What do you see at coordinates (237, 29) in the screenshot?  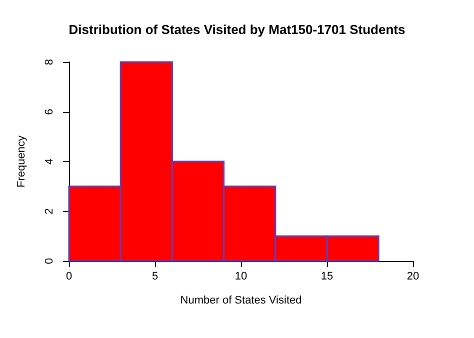 I see `chart-title: Distribution of States Visited by Mat150-1701 Students` at bounding box center [237, 29].